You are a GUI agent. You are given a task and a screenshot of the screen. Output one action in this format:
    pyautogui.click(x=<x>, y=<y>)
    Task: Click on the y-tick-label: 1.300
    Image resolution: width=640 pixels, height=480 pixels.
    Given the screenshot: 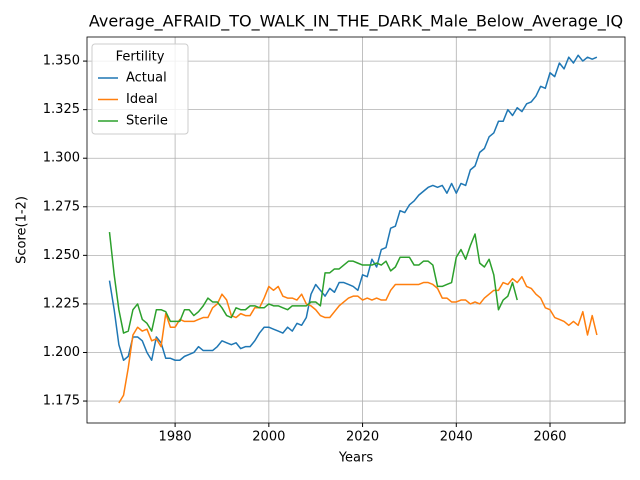 What is the action you would take?
    pyautogui.click(x=61, y=158)
    